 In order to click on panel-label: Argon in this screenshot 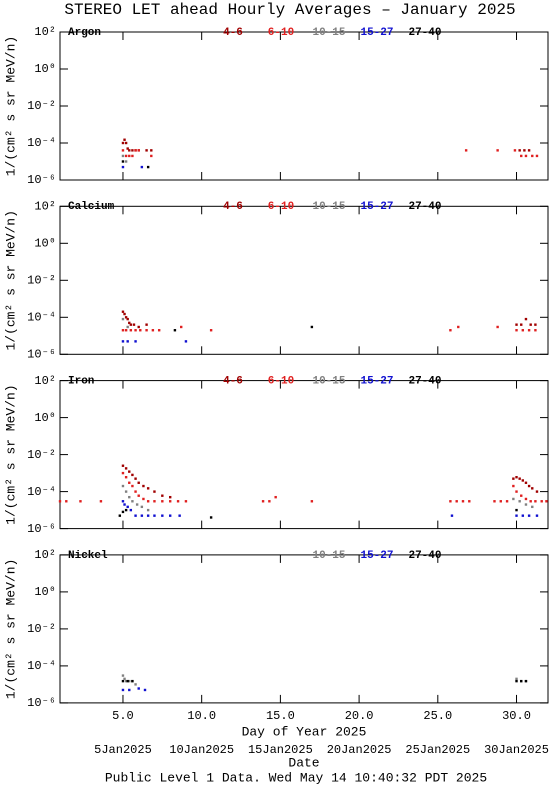, I will do `click(84, 33)`.